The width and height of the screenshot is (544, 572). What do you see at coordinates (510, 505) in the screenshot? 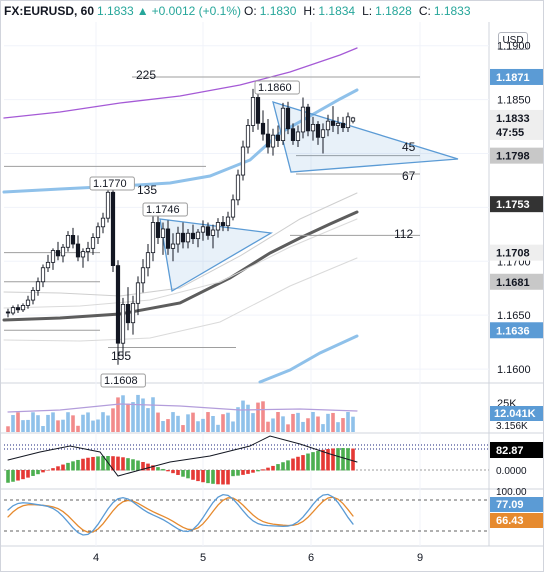
I see `stoch-k-badge-label: 77.09` at bounding box center [510, 505].